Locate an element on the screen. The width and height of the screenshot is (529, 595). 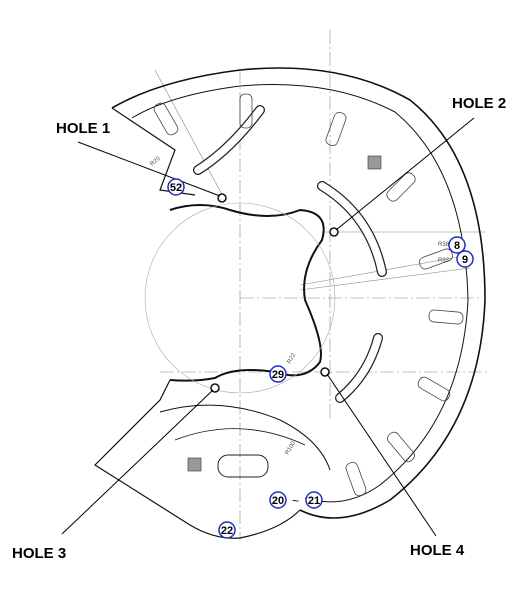
svg-text: R100 is located at coordinates (291, 448).